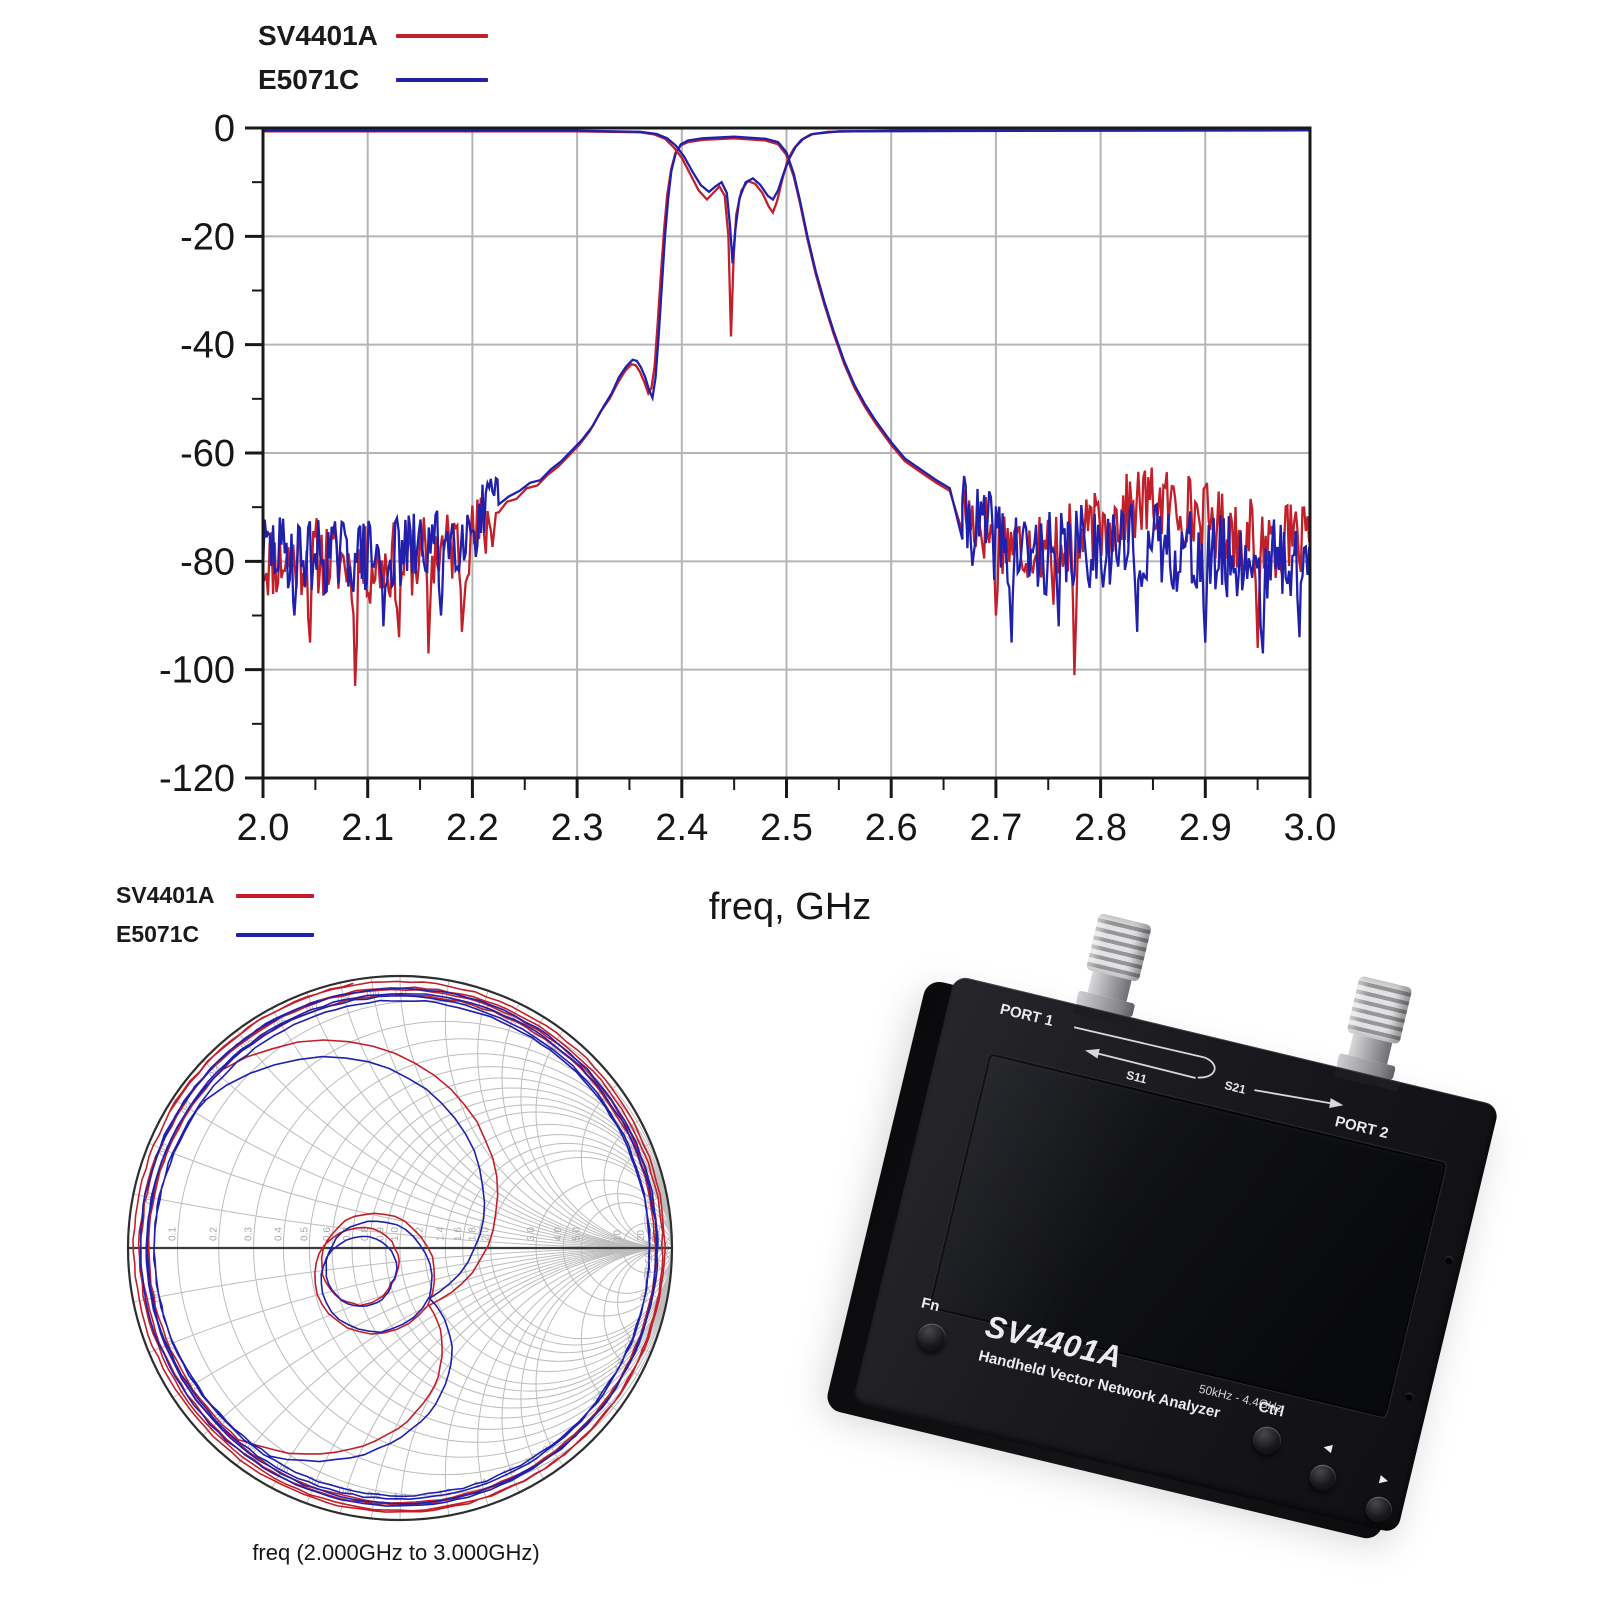 The height and width of the screenshot is (1600, 1600). I want to click on y-tick-label: -80, so click(207, 562).